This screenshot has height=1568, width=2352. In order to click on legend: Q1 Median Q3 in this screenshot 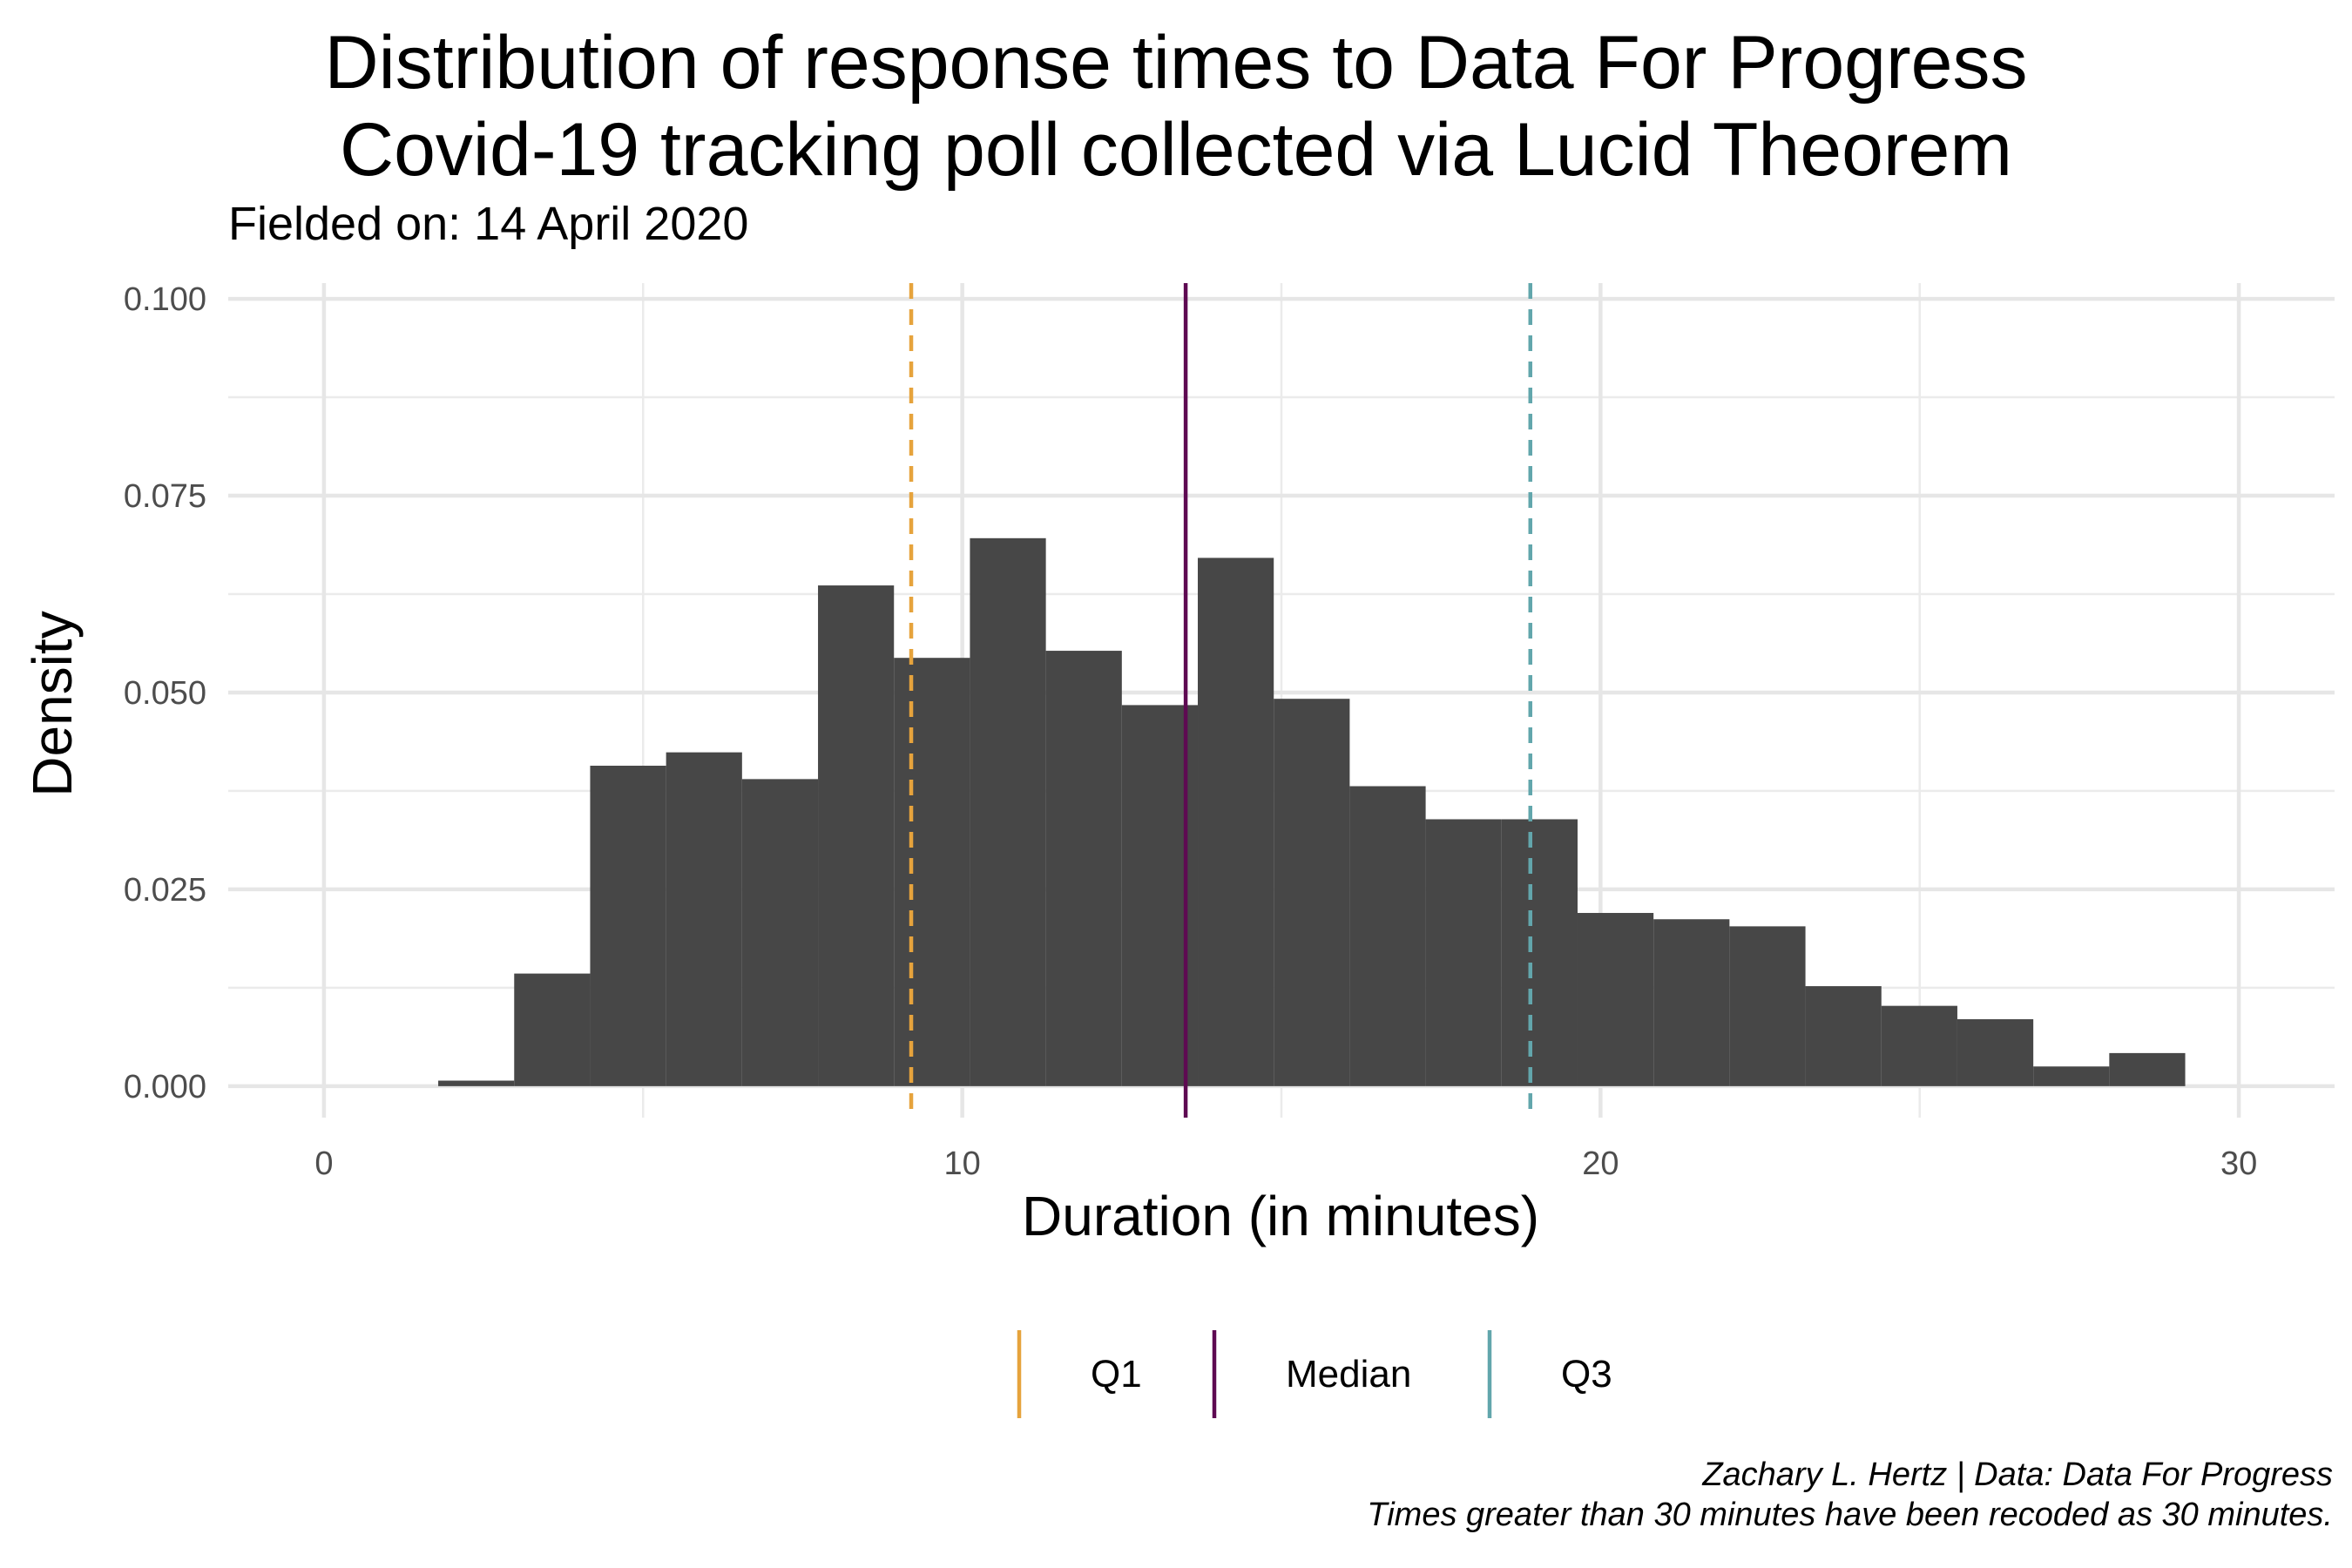, I will do `click(1314, 1374)`.